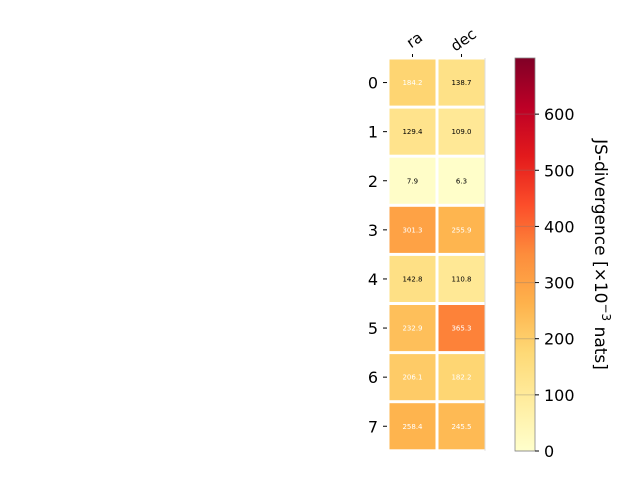  I want to click on cell-label: 301.3, so click(412, 230).